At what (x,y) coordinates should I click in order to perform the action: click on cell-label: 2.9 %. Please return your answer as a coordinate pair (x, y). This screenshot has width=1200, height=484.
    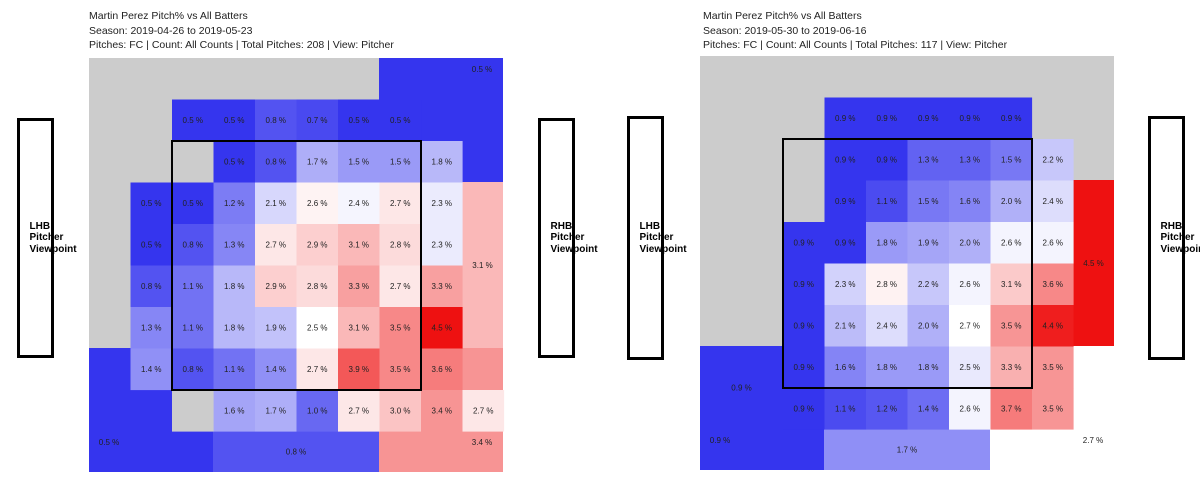
    Looking at the image, I should click on (317, 245).